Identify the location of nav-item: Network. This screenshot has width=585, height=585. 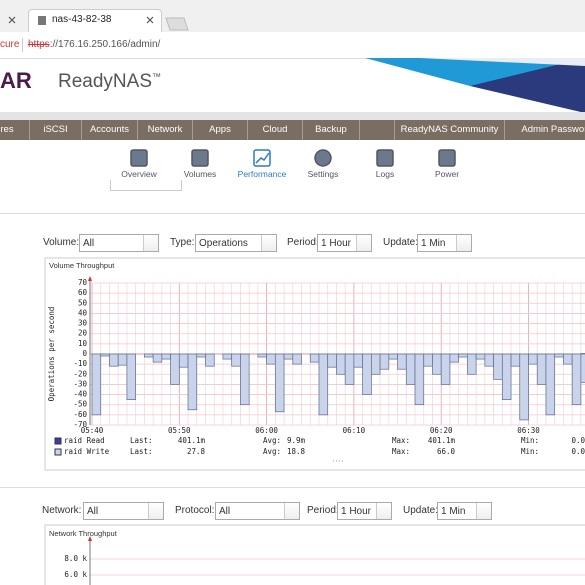
(165, 130).